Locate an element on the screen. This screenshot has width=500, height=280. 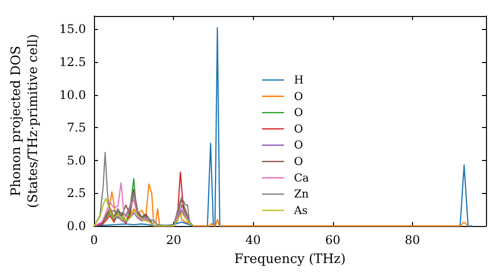
legend-label: As is located at coordinates (300, 210).